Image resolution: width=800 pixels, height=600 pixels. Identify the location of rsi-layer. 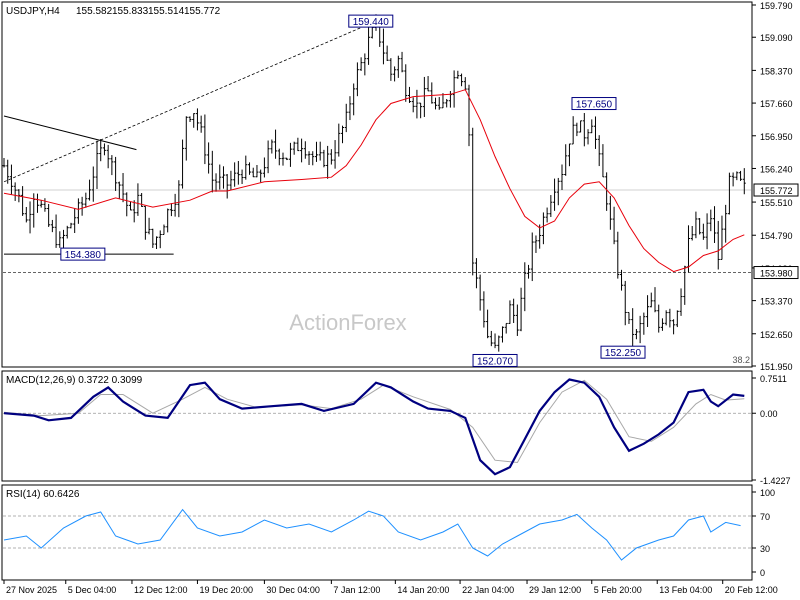
(377, 534).